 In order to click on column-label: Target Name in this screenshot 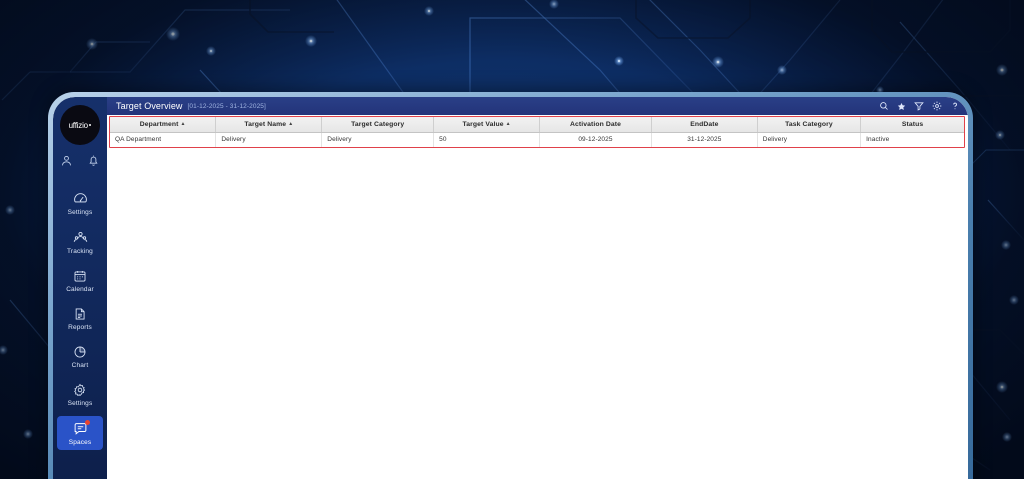, I will do `click(265, 124)`.